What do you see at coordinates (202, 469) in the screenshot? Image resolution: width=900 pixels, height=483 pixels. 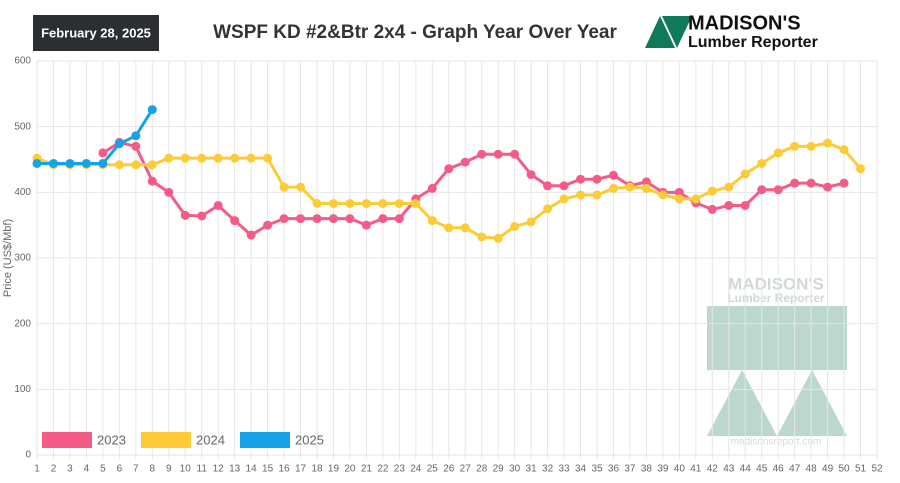 I see `x-tick-label: 11` at bounding box center [202, 469].